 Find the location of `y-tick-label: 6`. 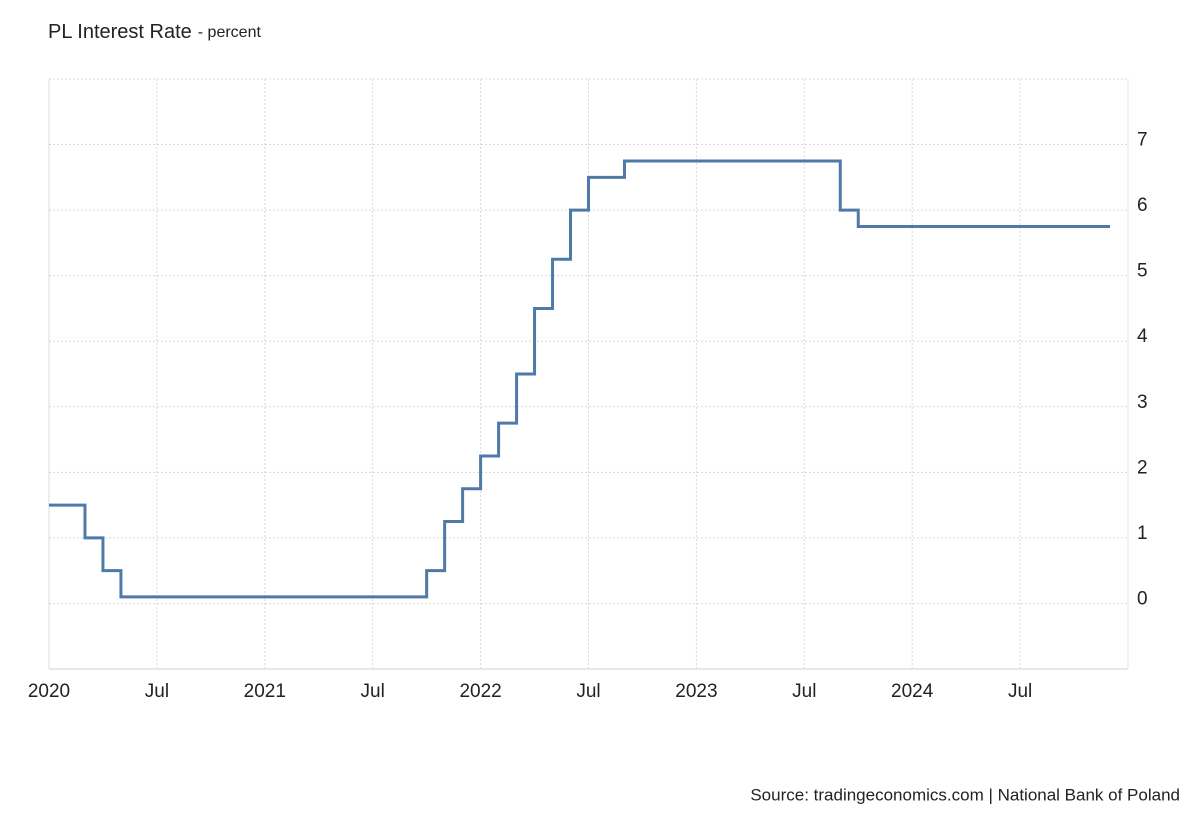

y-tick-label: 6 is located at coordinates (1142, 205).